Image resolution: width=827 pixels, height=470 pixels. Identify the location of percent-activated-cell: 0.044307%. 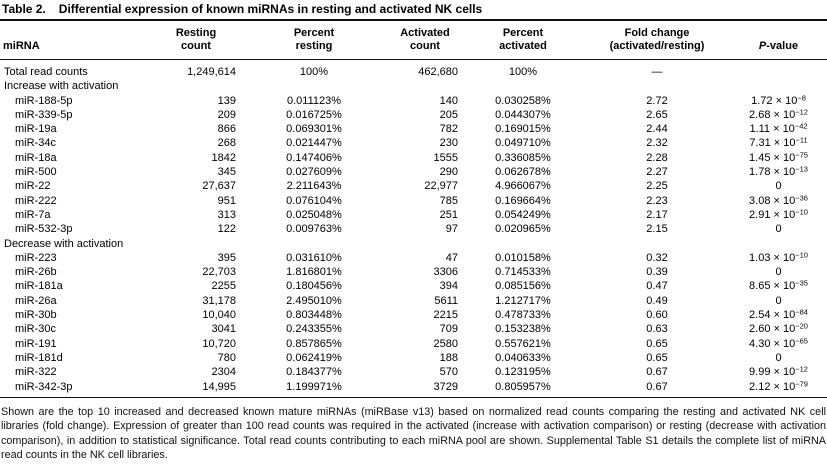
(523, 114).